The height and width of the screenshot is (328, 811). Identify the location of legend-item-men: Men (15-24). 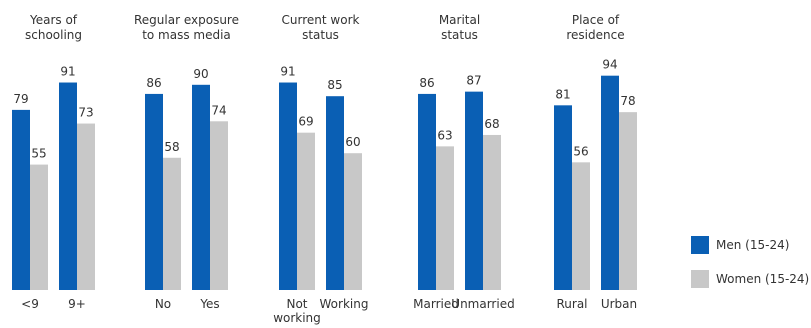
(750, 245).